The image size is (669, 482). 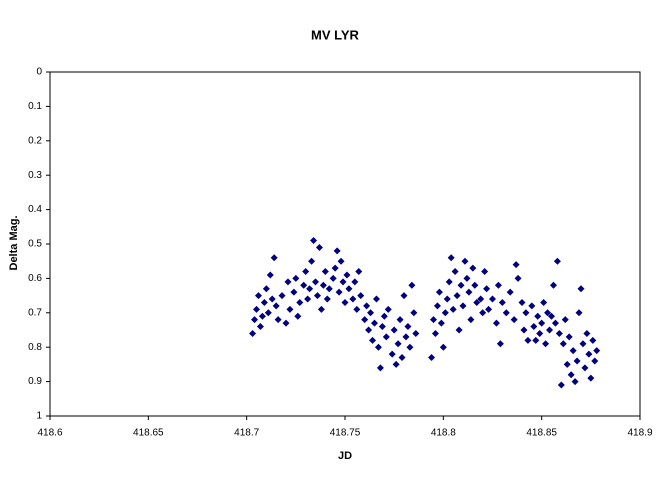 What do you see at coordinates (345, 456) in the screenshot?
I see `x-axis-title: JD` at bounding box center [345, 456].